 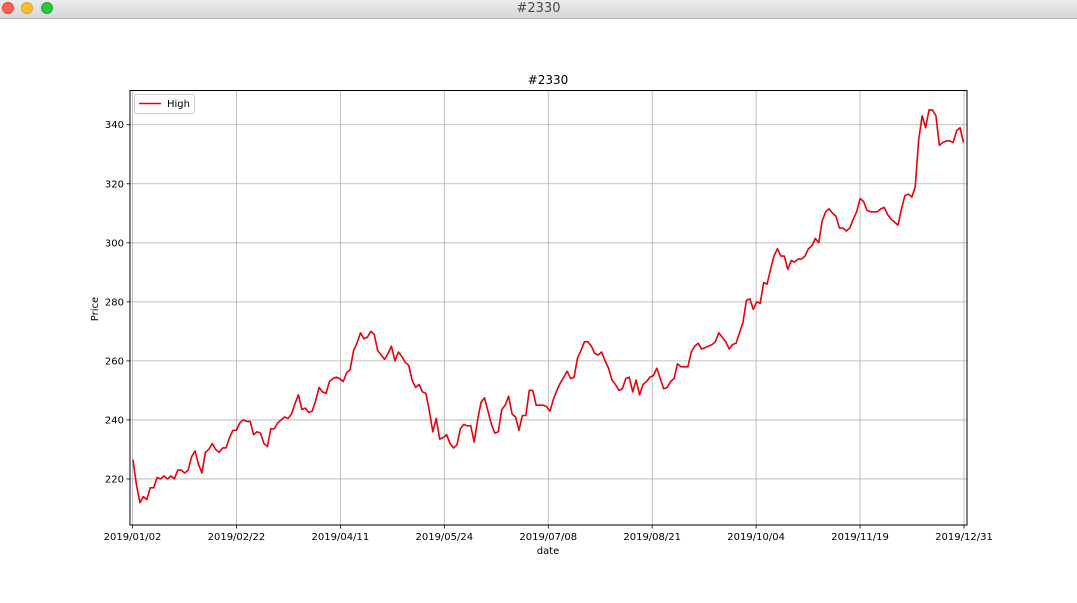 What do you see at coordinates (27, 8) in the screenshot?
I see `minimize-window-button` at bounding box center [27, 8].